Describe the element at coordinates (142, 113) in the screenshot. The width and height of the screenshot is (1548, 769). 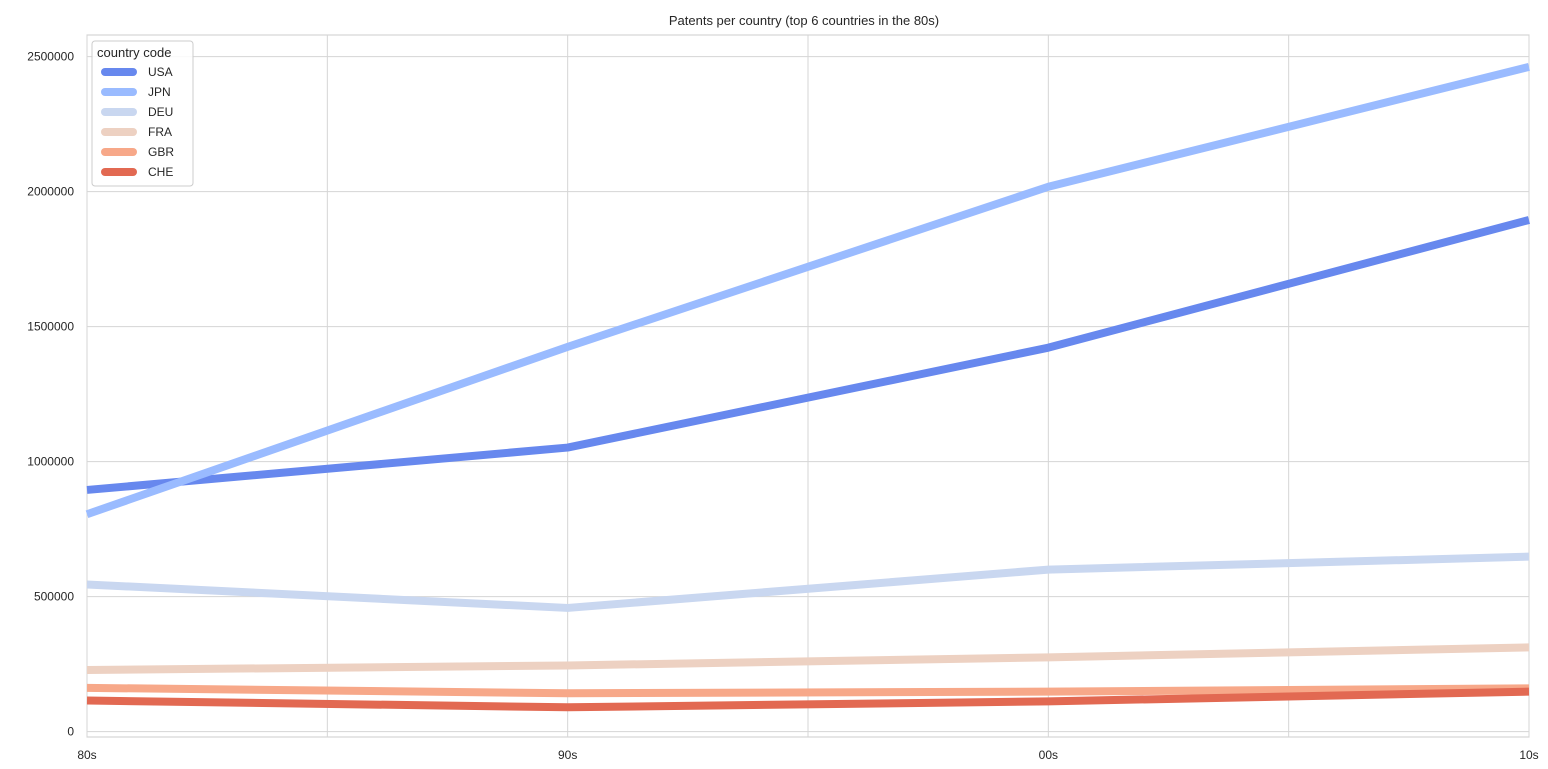
I see `legend: country code USA JPN DEU FRA GBR CHE` at that location.